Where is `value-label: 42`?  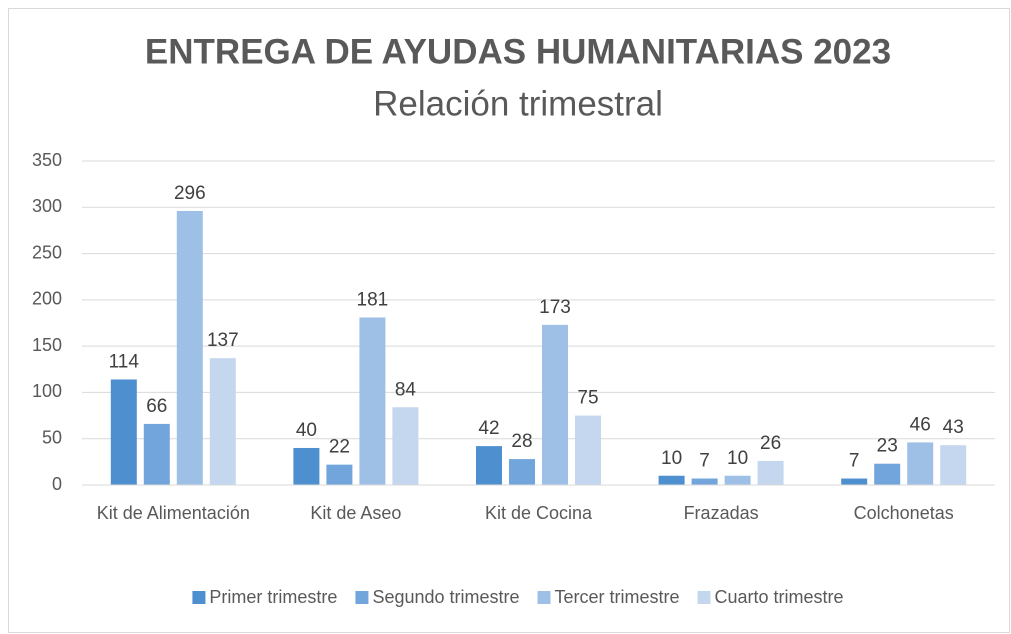 value-label: 42 is located at coordinates (488, 428).